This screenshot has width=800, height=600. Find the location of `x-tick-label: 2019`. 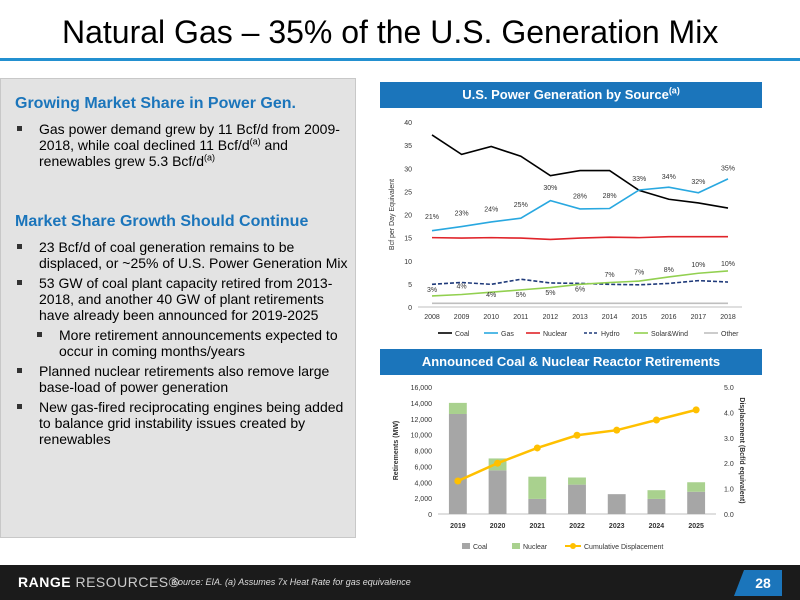

x-tick-label: 2019 is located at coordinates (458, 526).